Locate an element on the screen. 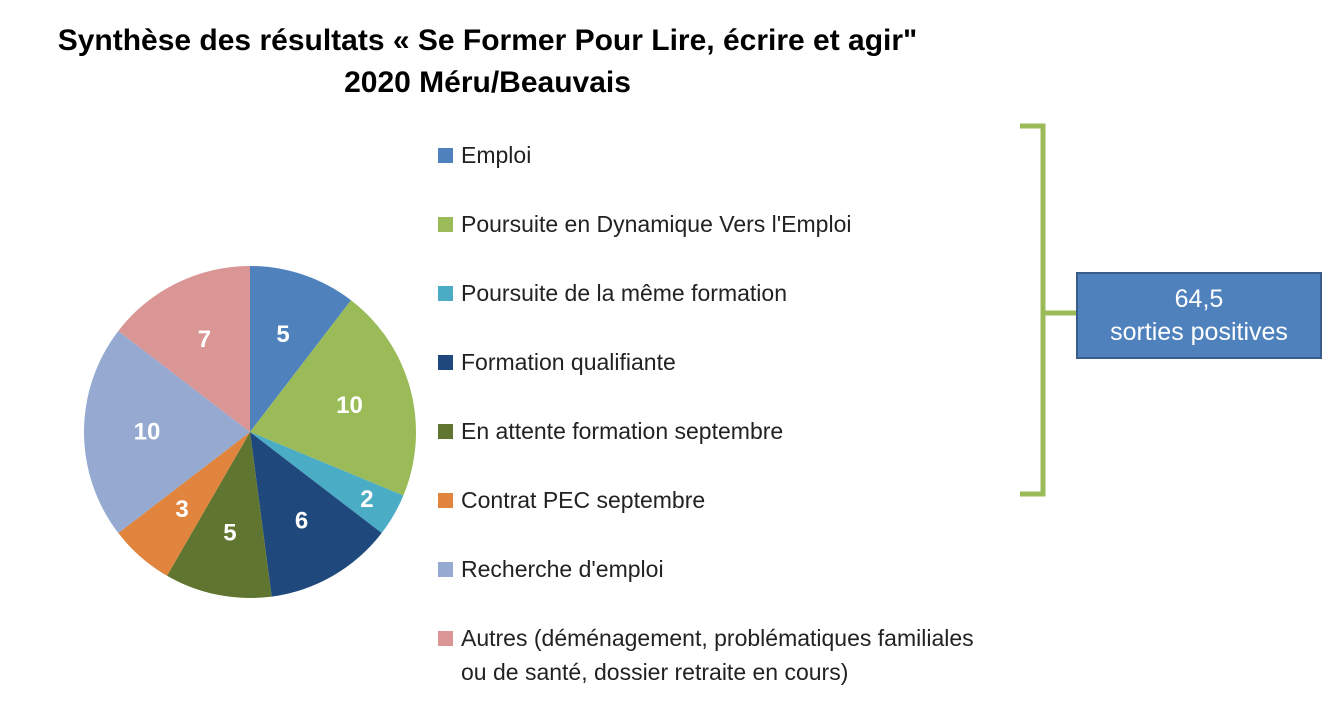 This screenshot has width=1324, height=717. pie-data-label-6: 3 is located at coordinates (181, 509).